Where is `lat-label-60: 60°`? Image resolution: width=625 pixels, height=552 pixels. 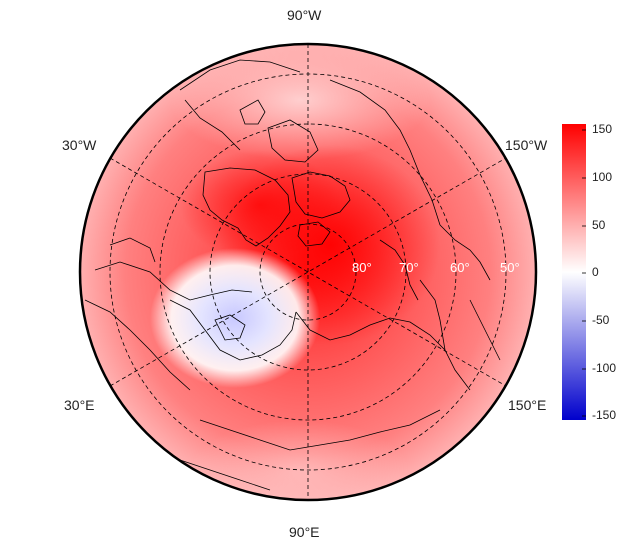
lat-label-60: 60° is located at coordinates (460, 267).